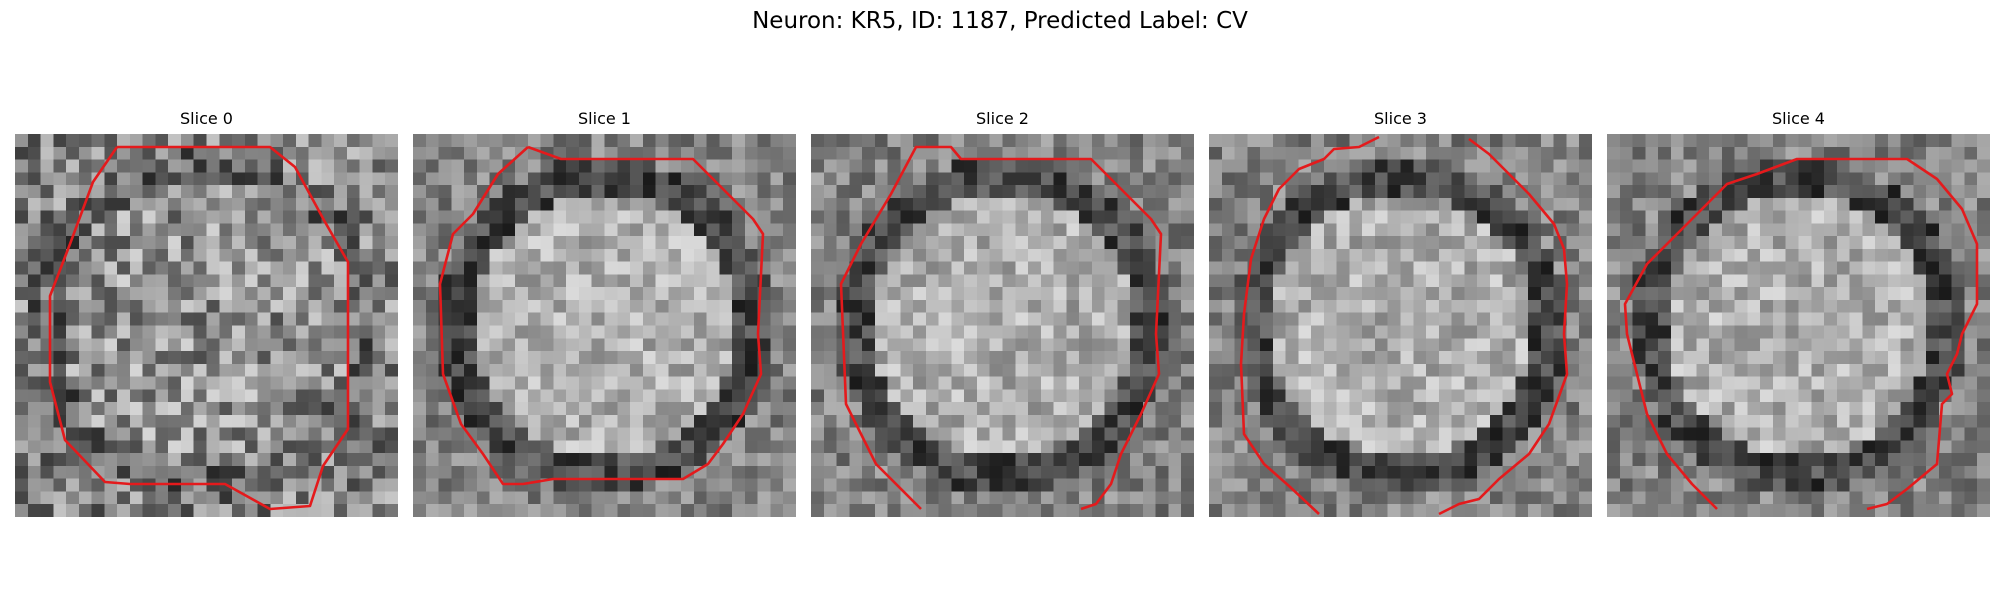 This screenshot has width=2000, height=600. What do you see at coordinates (1798, 118) in the screenshot?
I see `slice-title: Slice 4` at bounding box center [1798, 118].